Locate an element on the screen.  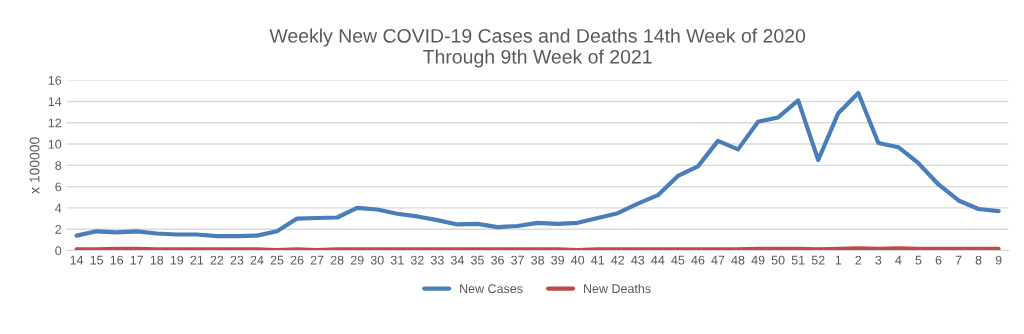
x-tick-label: 4 is located at coordinates (898, 260).